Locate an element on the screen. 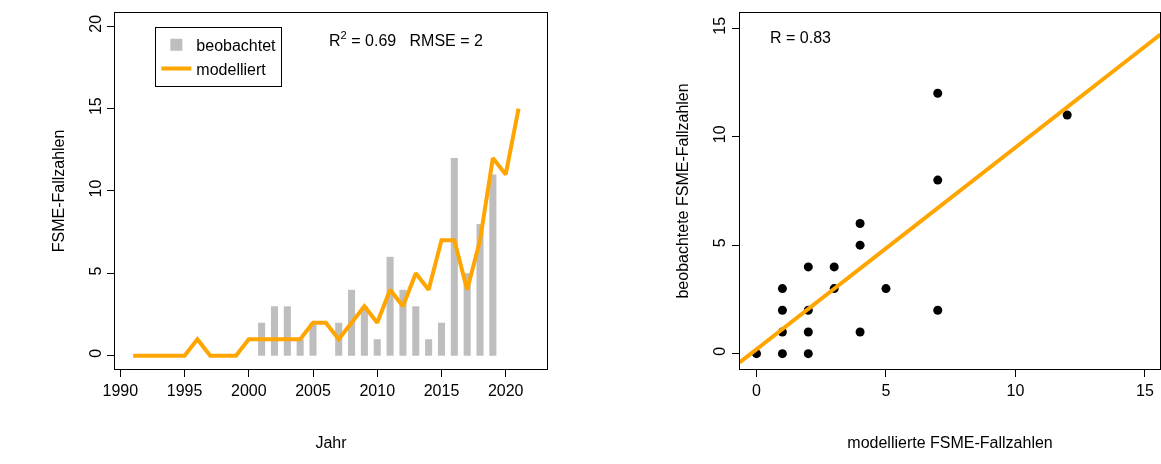 Image resolution: width=1161 pixels, height=464 pixels. x-tick-label: 2005 is located at coordinates (313, 391).